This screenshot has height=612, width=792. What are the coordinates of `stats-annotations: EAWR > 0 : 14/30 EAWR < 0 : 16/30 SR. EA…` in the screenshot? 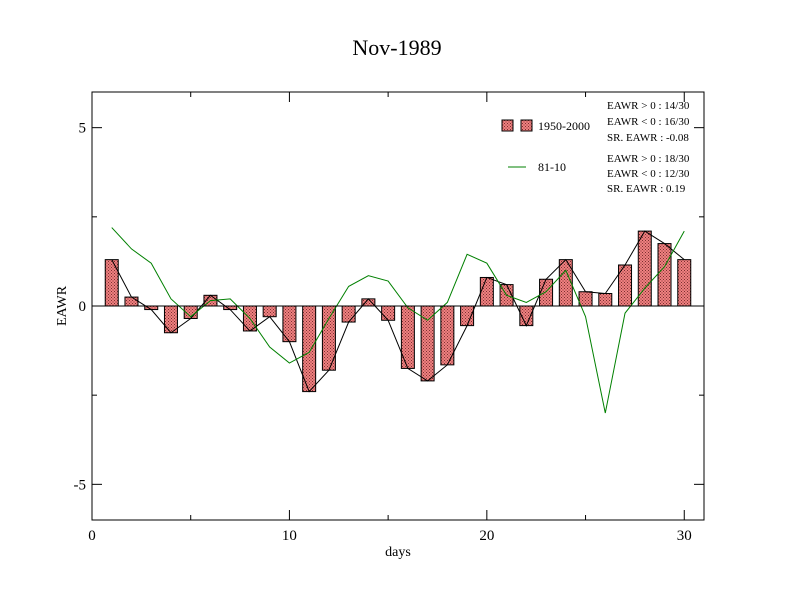 It's located at (648, 147).